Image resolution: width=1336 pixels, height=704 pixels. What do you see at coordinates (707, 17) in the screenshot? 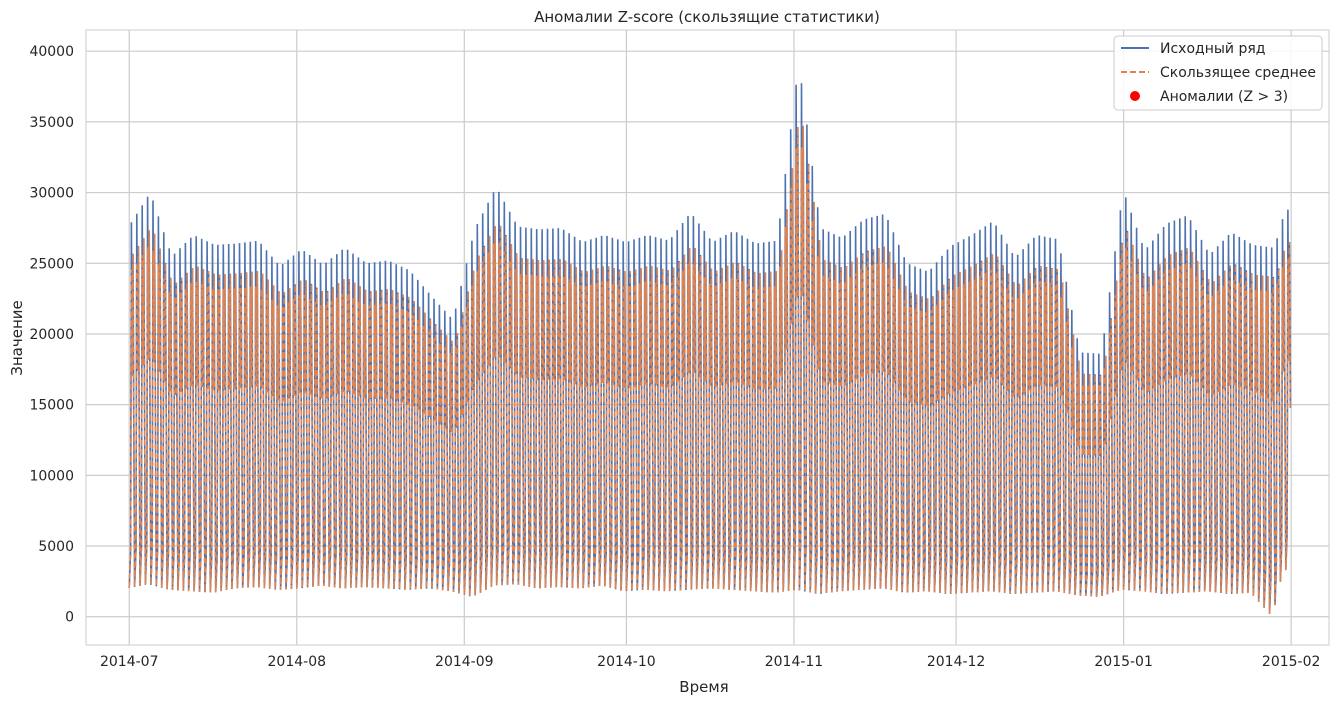
I see `chart-title: Аномалии Z-score (скользящие статистики)` at bounding box center [707, 17].